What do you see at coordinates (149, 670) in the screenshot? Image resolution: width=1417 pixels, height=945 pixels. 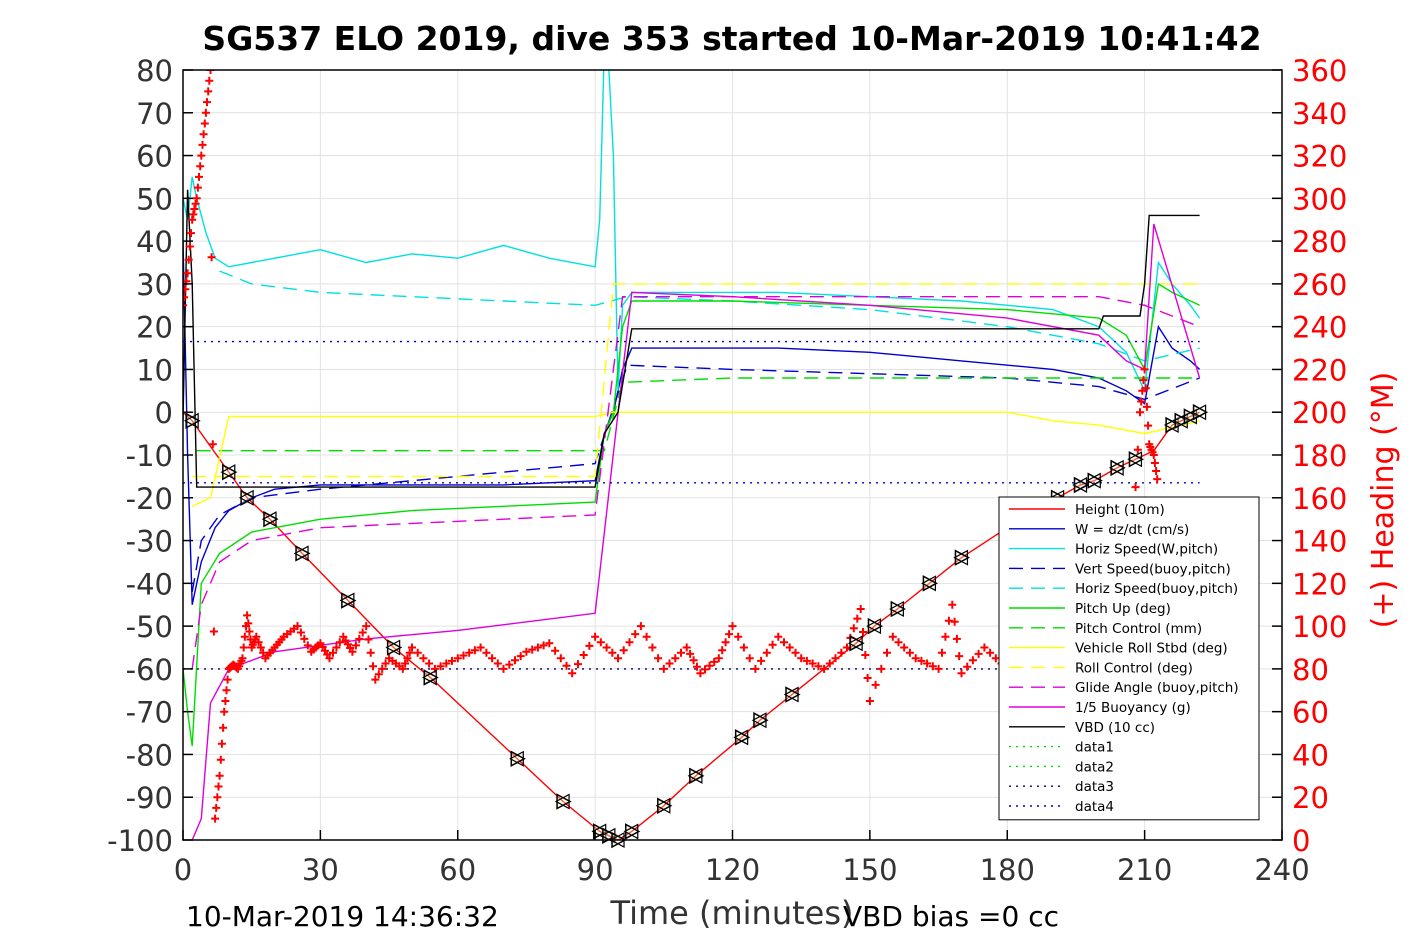 I see `left-tick-label: -60` at bounding box center [149, 670].